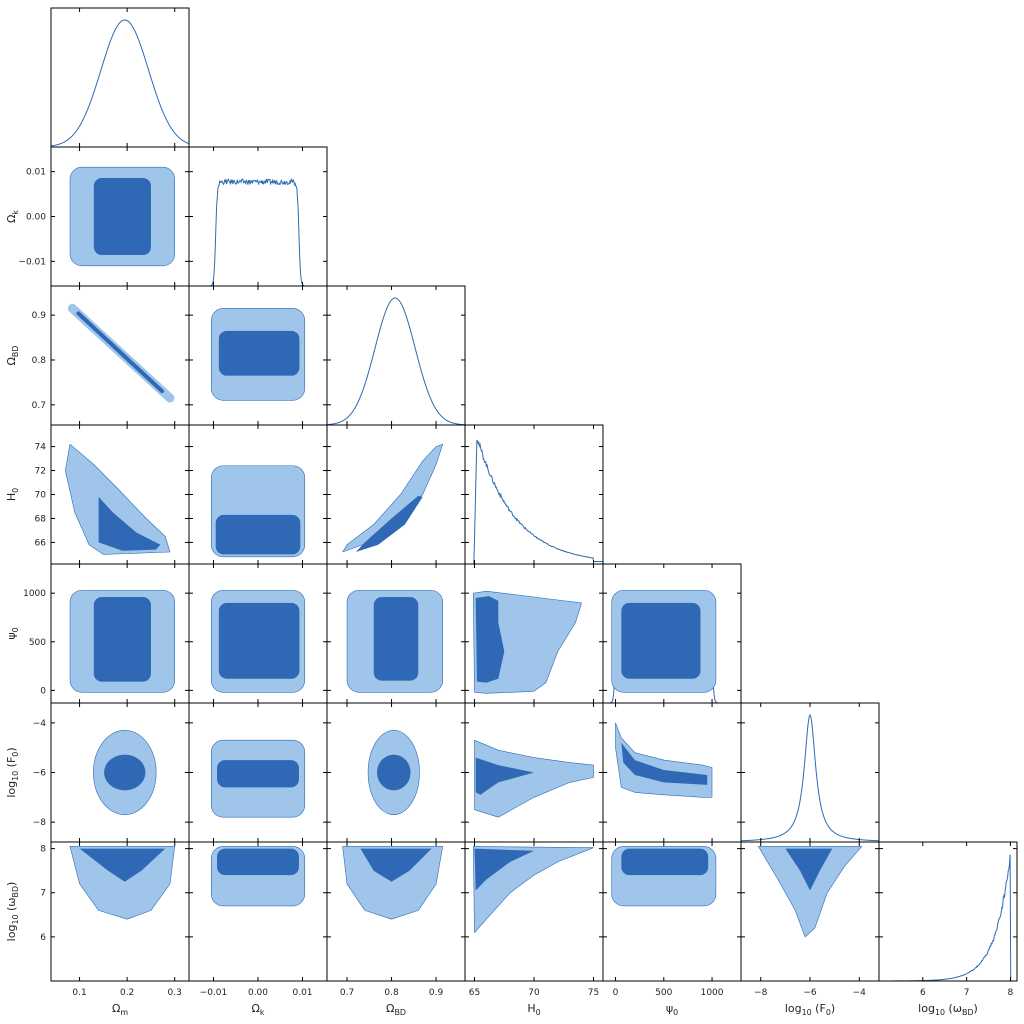  What do you see at coordinates (810, 778) in the screenshot?
I see `marginal-curve-logF0` at bounding box center [810, 778].